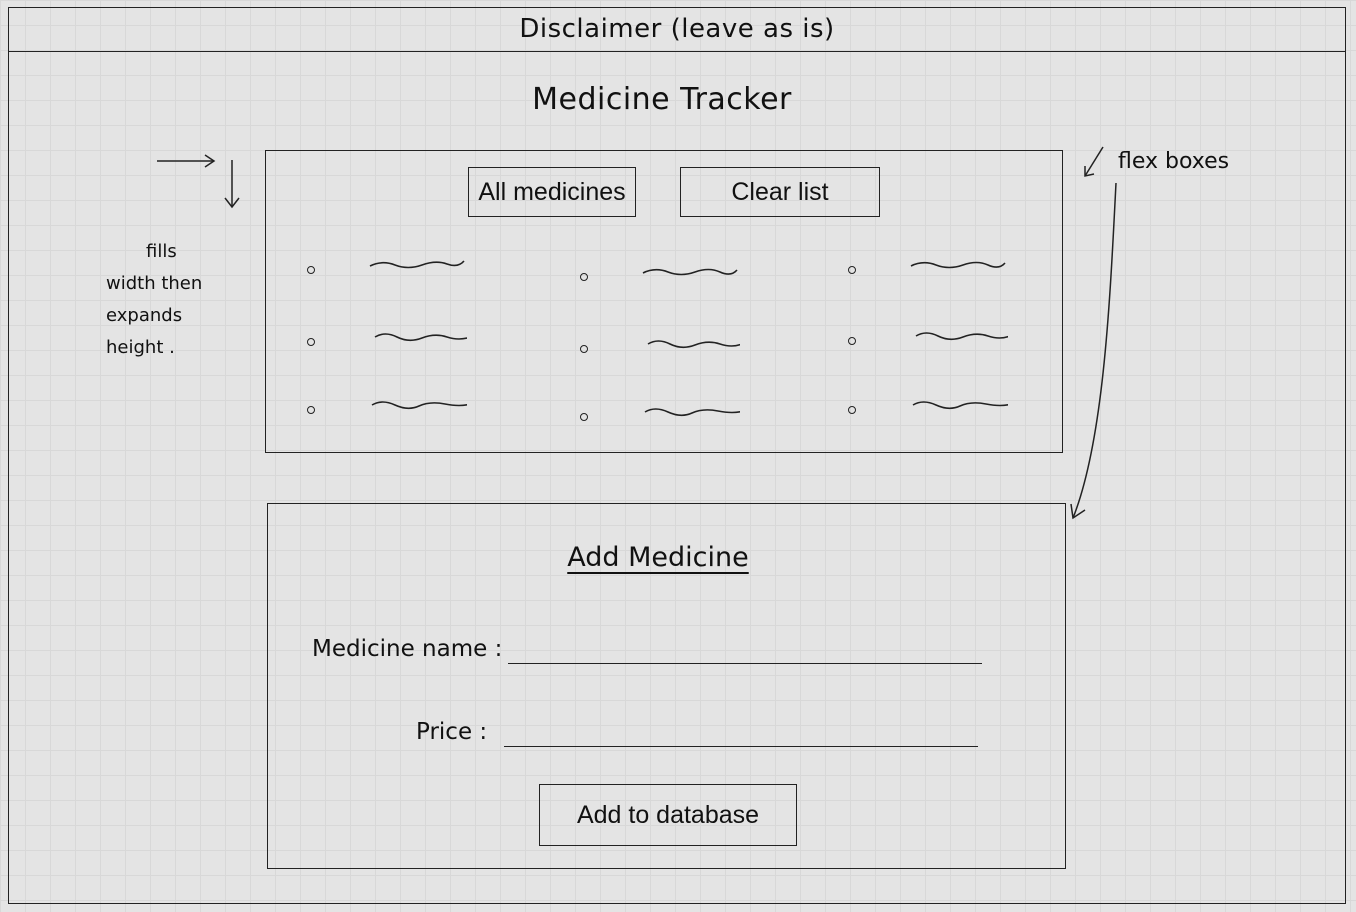 Image resolution: width=1356 pixels, height=912 pixels. I want to click on medicine-name-input, so click(745, 650).